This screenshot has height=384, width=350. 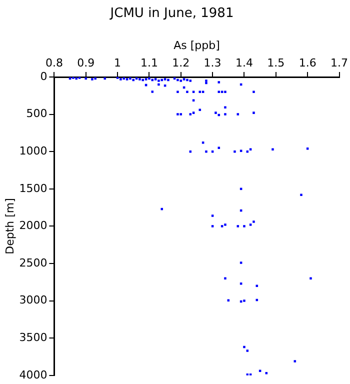 I want to click on y-tick-label: 4000, so click(x=33, y=375).